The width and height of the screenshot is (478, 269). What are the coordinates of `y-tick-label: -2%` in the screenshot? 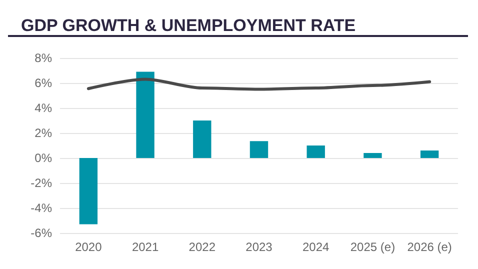 It's located at (41, 183).